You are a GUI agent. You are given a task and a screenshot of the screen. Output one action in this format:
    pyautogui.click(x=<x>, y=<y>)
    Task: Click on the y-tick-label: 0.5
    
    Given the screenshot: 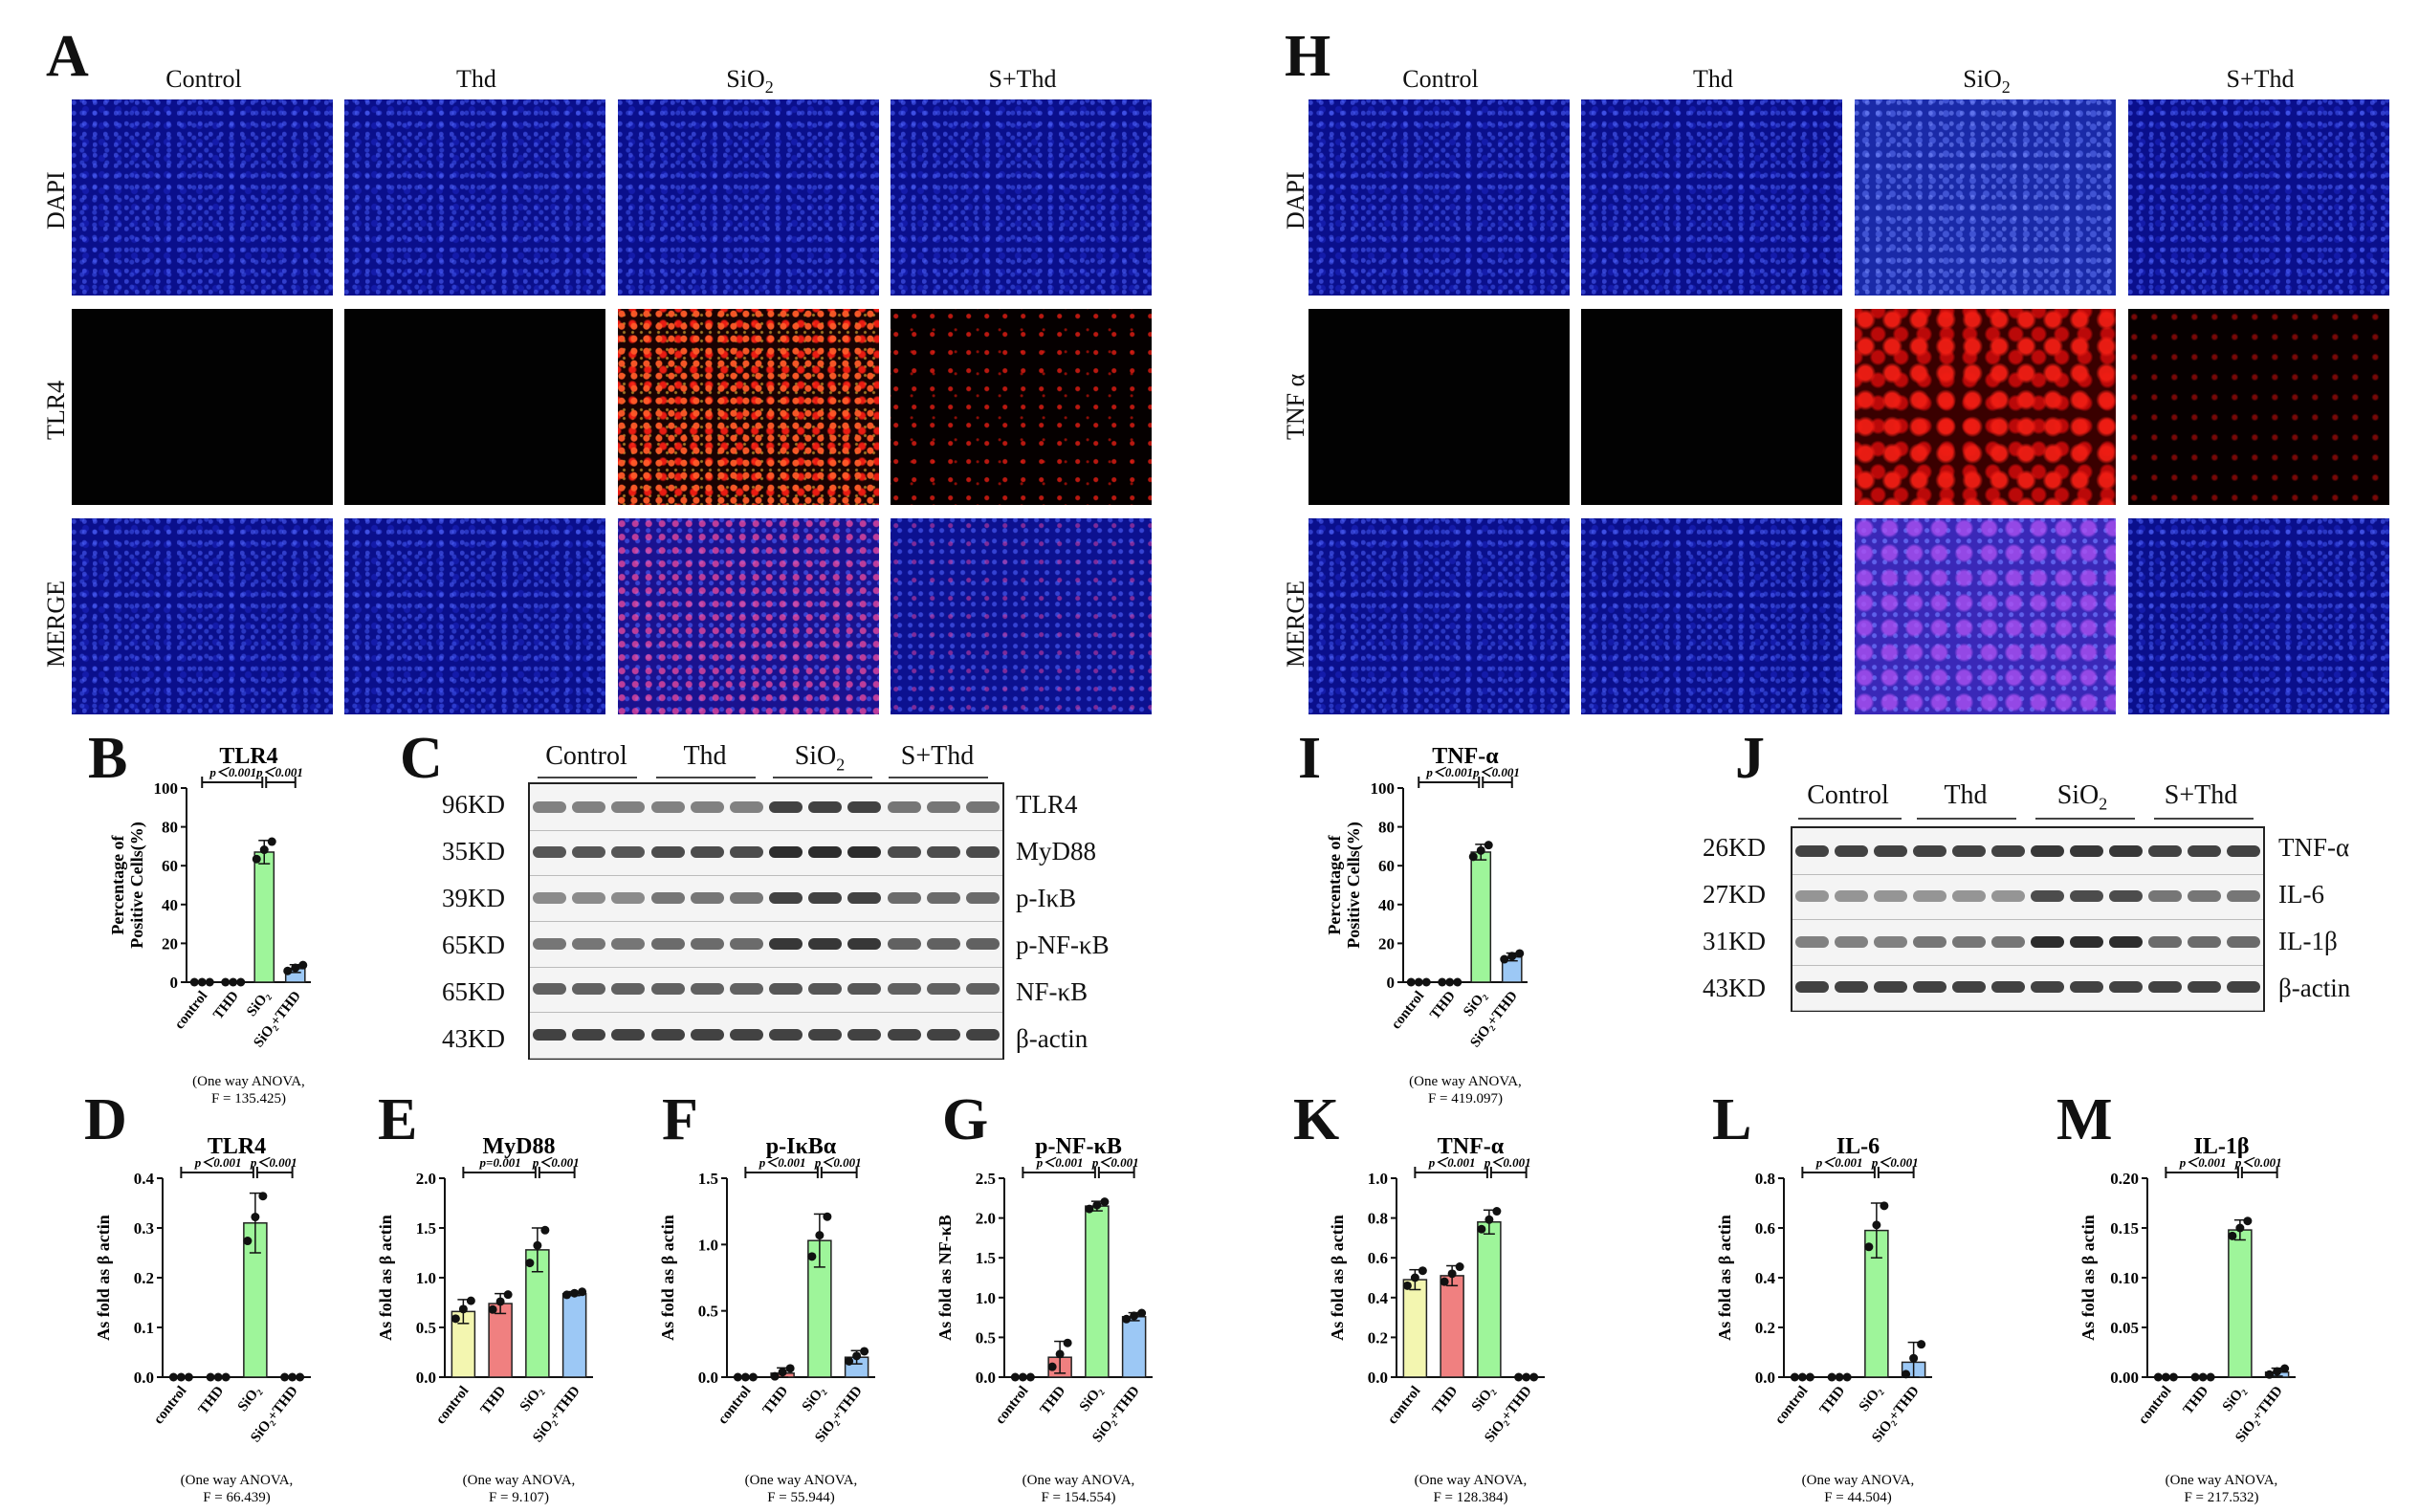 What is the action you would take?
    pyautogui.click(x=708, y=1312)
    